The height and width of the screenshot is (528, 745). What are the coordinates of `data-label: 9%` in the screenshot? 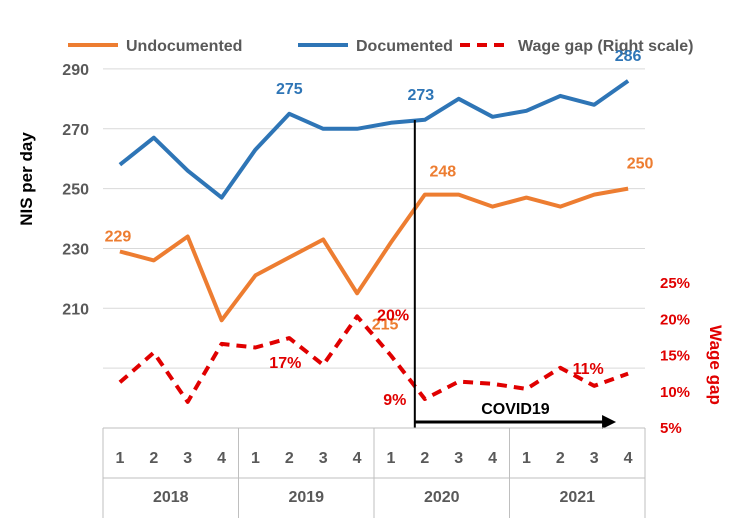 It's located at (394, 400).